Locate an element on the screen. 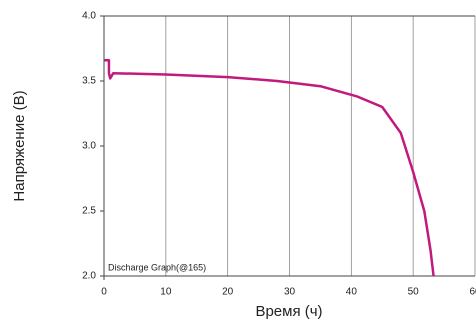 Image resolution: width=476 pixels, height=327 pixels. y-tick-label: 3.0 is located at coordinates (89, 146).